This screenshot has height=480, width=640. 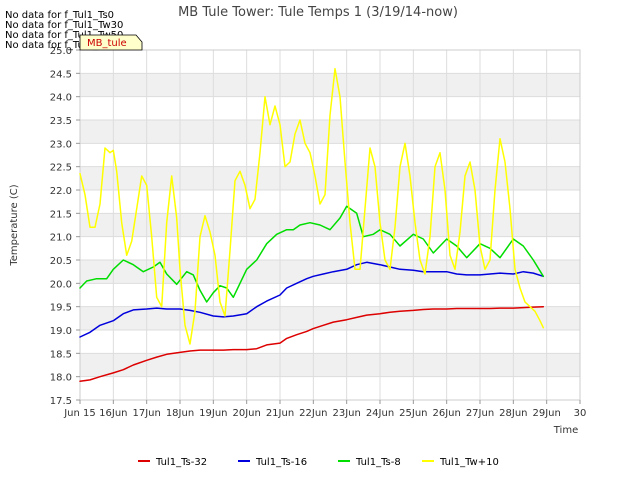 What do you see at coordinates (61, 98) in the screenshot?
I see `y-tick-label: 24.0` at bounding box center [61, 98].